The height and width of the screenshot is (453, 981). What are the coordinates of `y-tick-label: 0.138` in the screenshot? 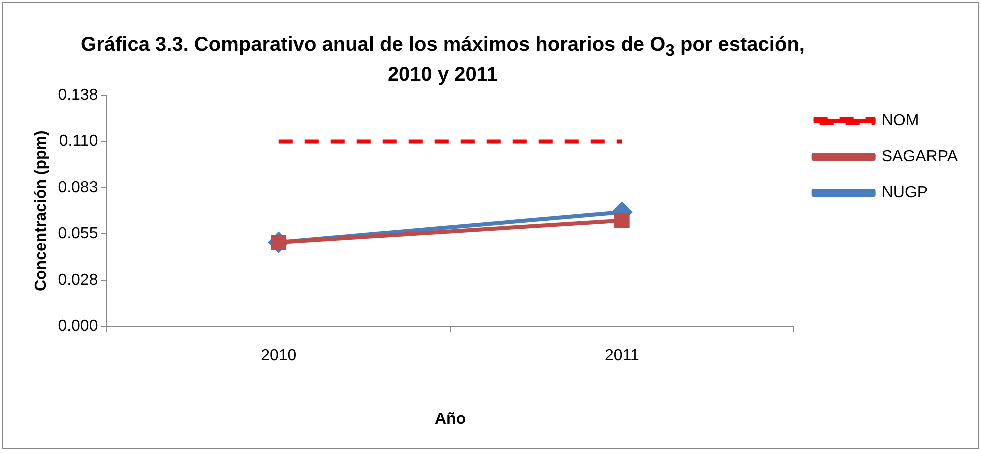 It's located at (78, 95).